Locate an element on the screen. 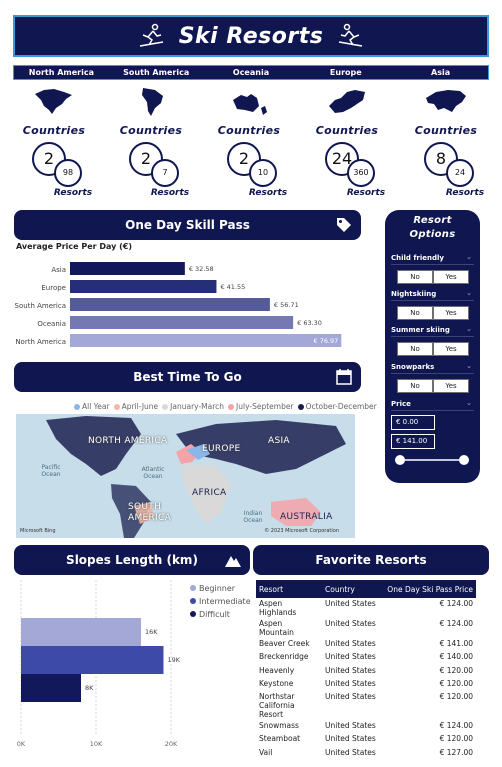 This screenshot has height=767, width=502. bing-attribution: Microsoft Bing is located at coordinates (38, 531).